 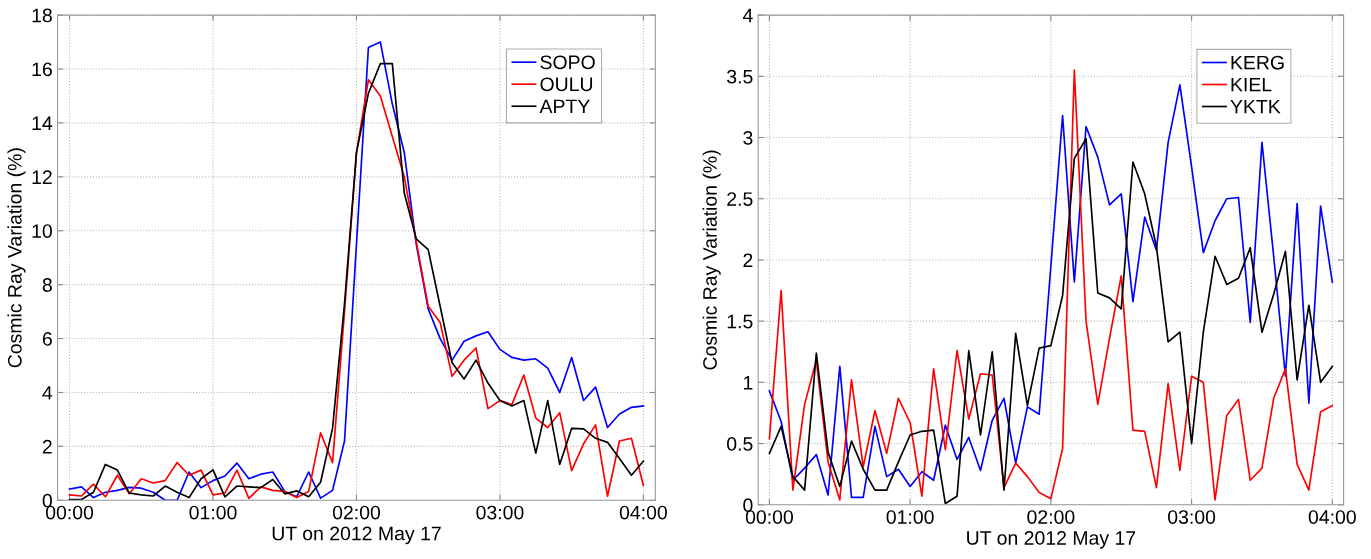 What do you see at coordinates (1257, 62) in the screenshot?
I see `legend-label: KERG` at bounding box center [1257, 62].